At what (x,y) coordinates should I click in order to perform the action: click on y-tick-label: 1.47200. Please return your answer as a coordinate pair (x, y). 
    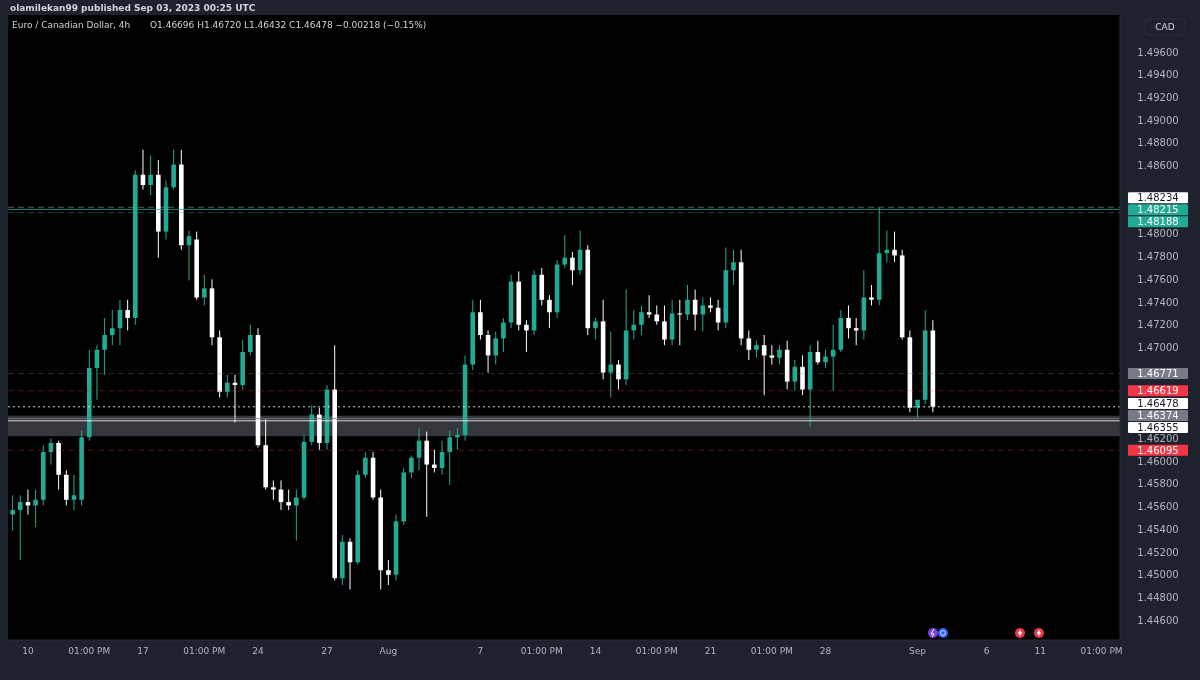
    Looking at the image, I should click on (1158, 325).